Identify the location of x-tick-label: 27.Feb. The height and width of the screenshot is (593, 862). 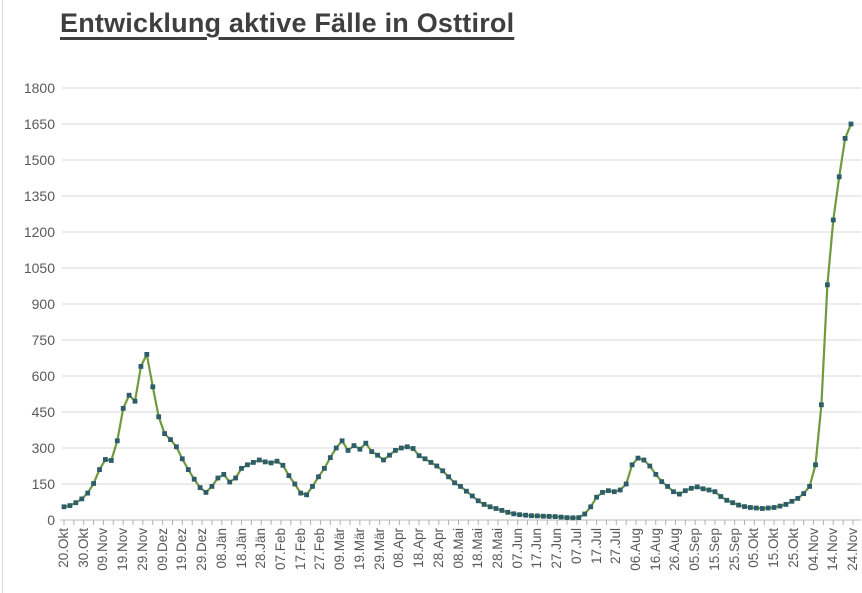
(320, 549).